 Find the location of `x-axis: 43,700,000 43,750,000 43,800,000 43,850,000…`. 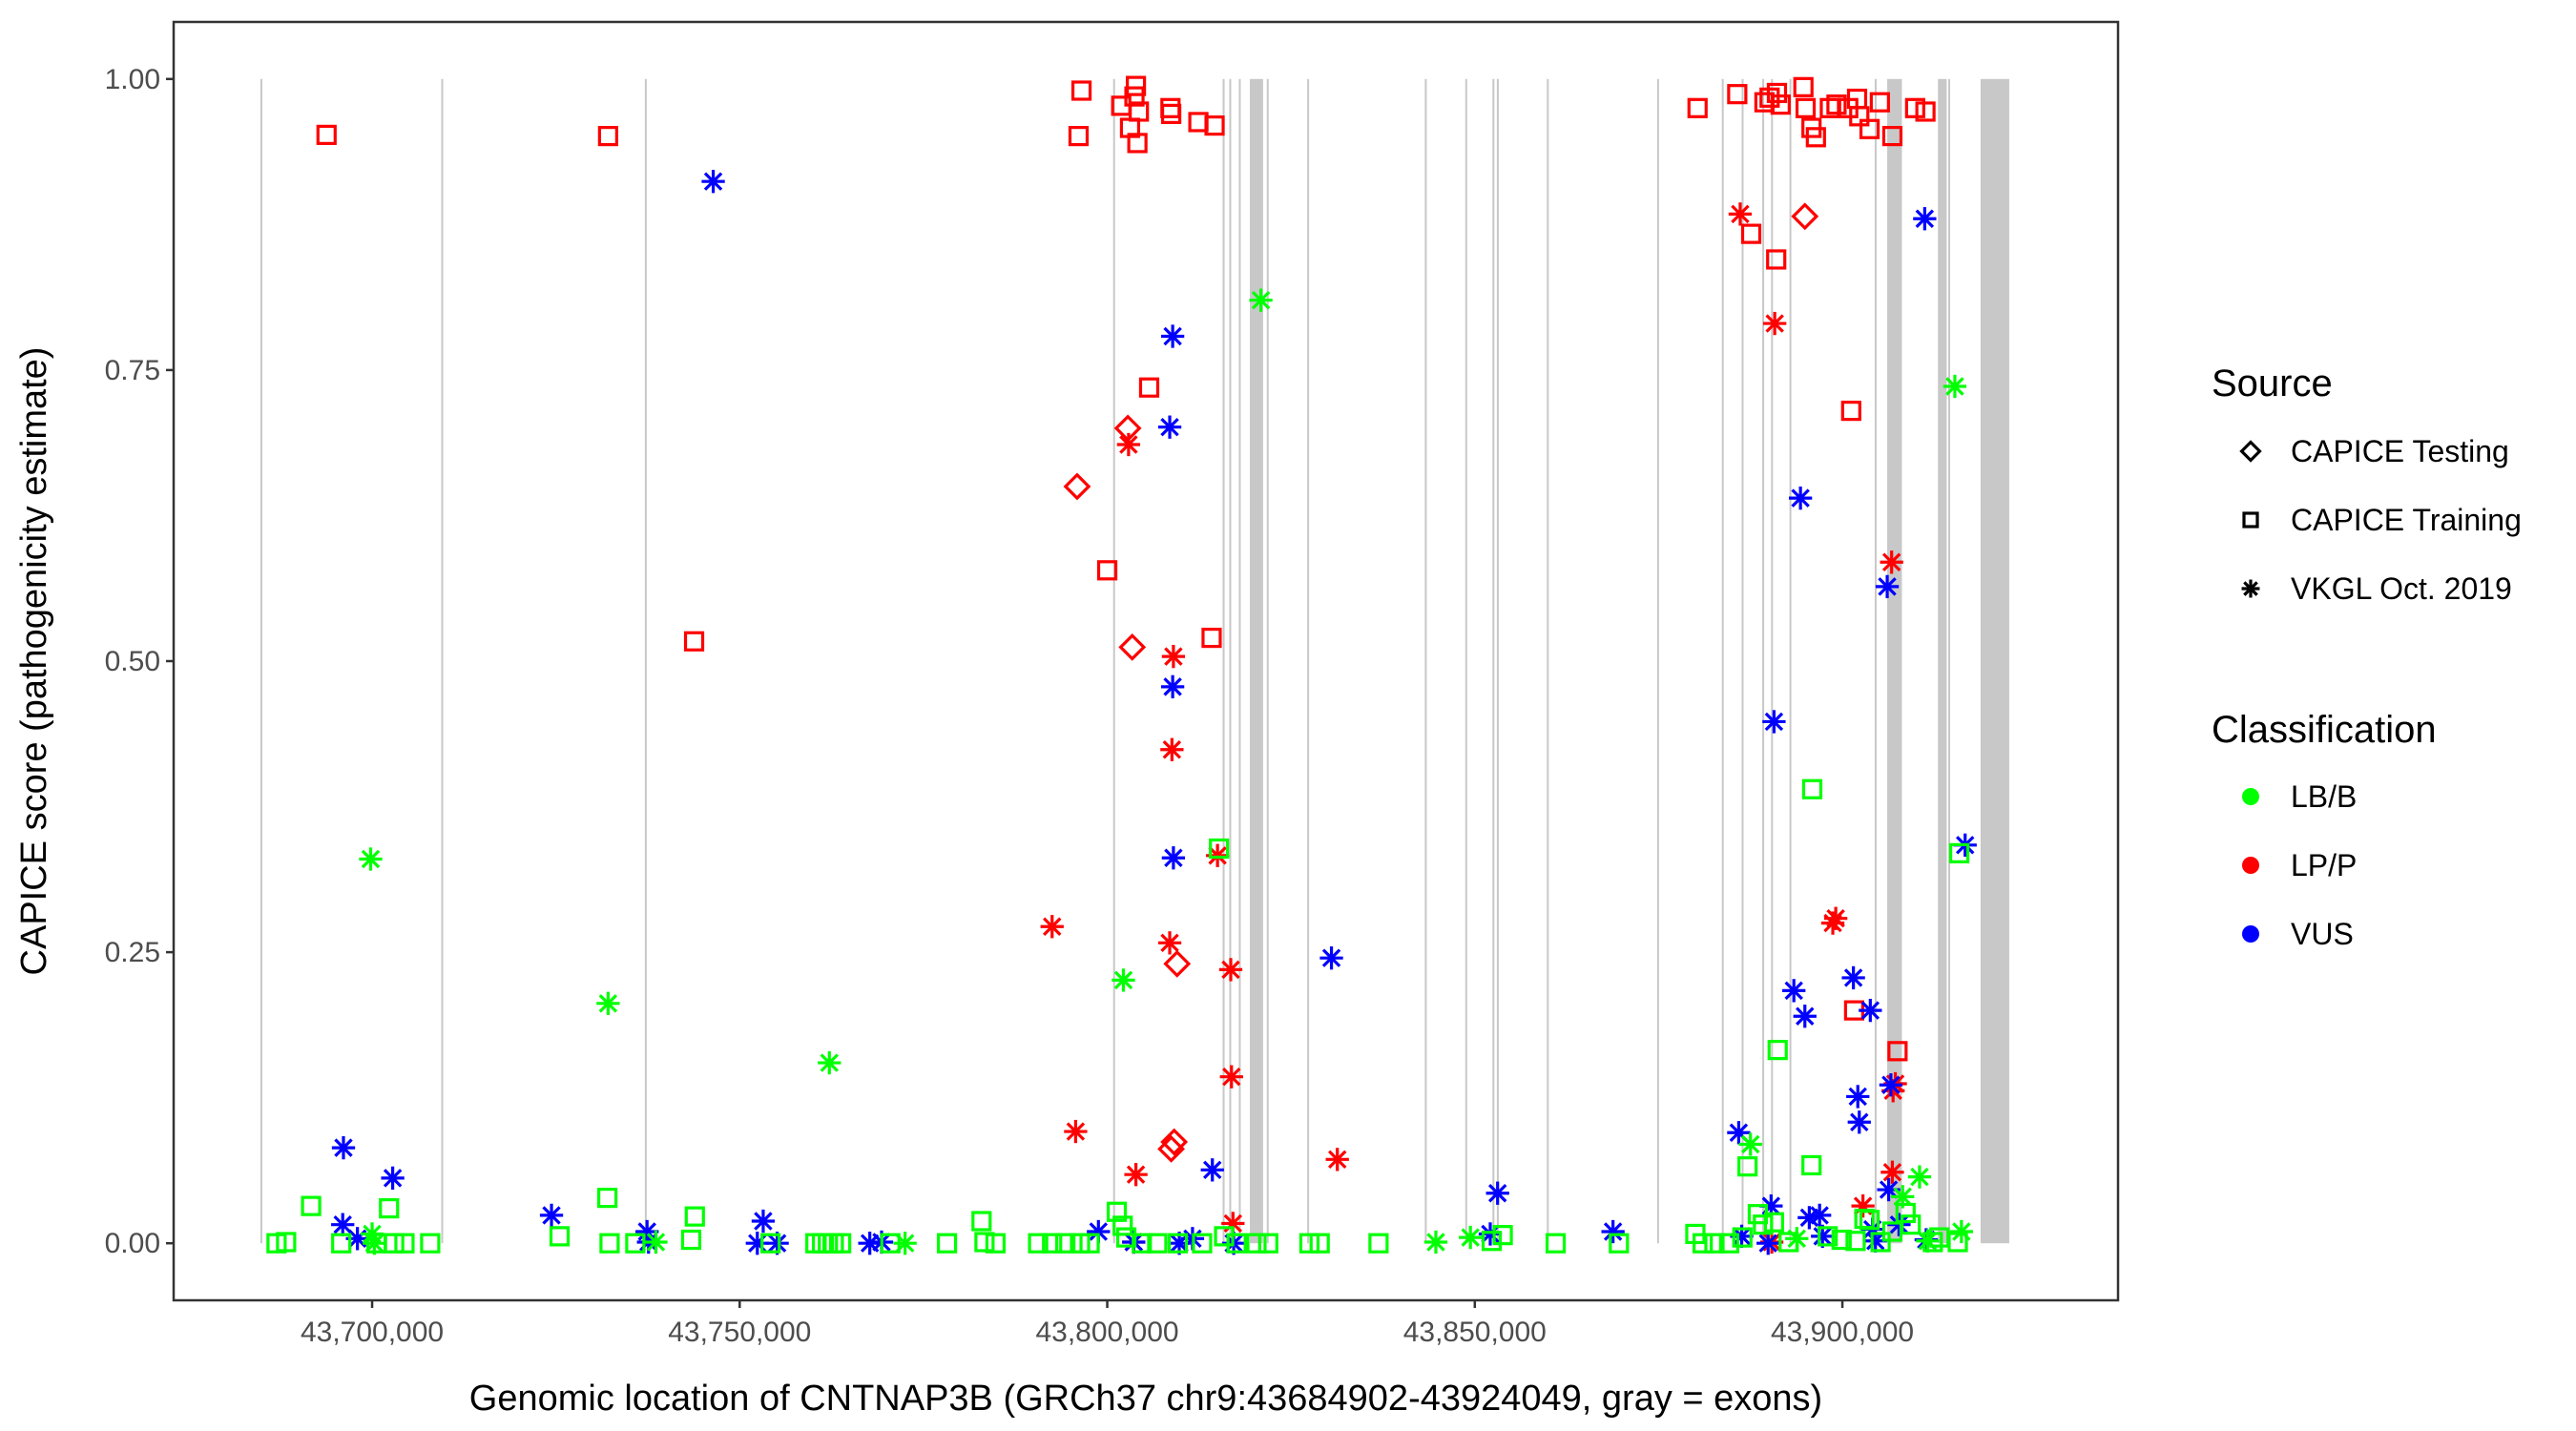

x-axis: 43,700,000 43,750,000 43,800,000 43,850,000… is located at coordinates (1107, 1324).